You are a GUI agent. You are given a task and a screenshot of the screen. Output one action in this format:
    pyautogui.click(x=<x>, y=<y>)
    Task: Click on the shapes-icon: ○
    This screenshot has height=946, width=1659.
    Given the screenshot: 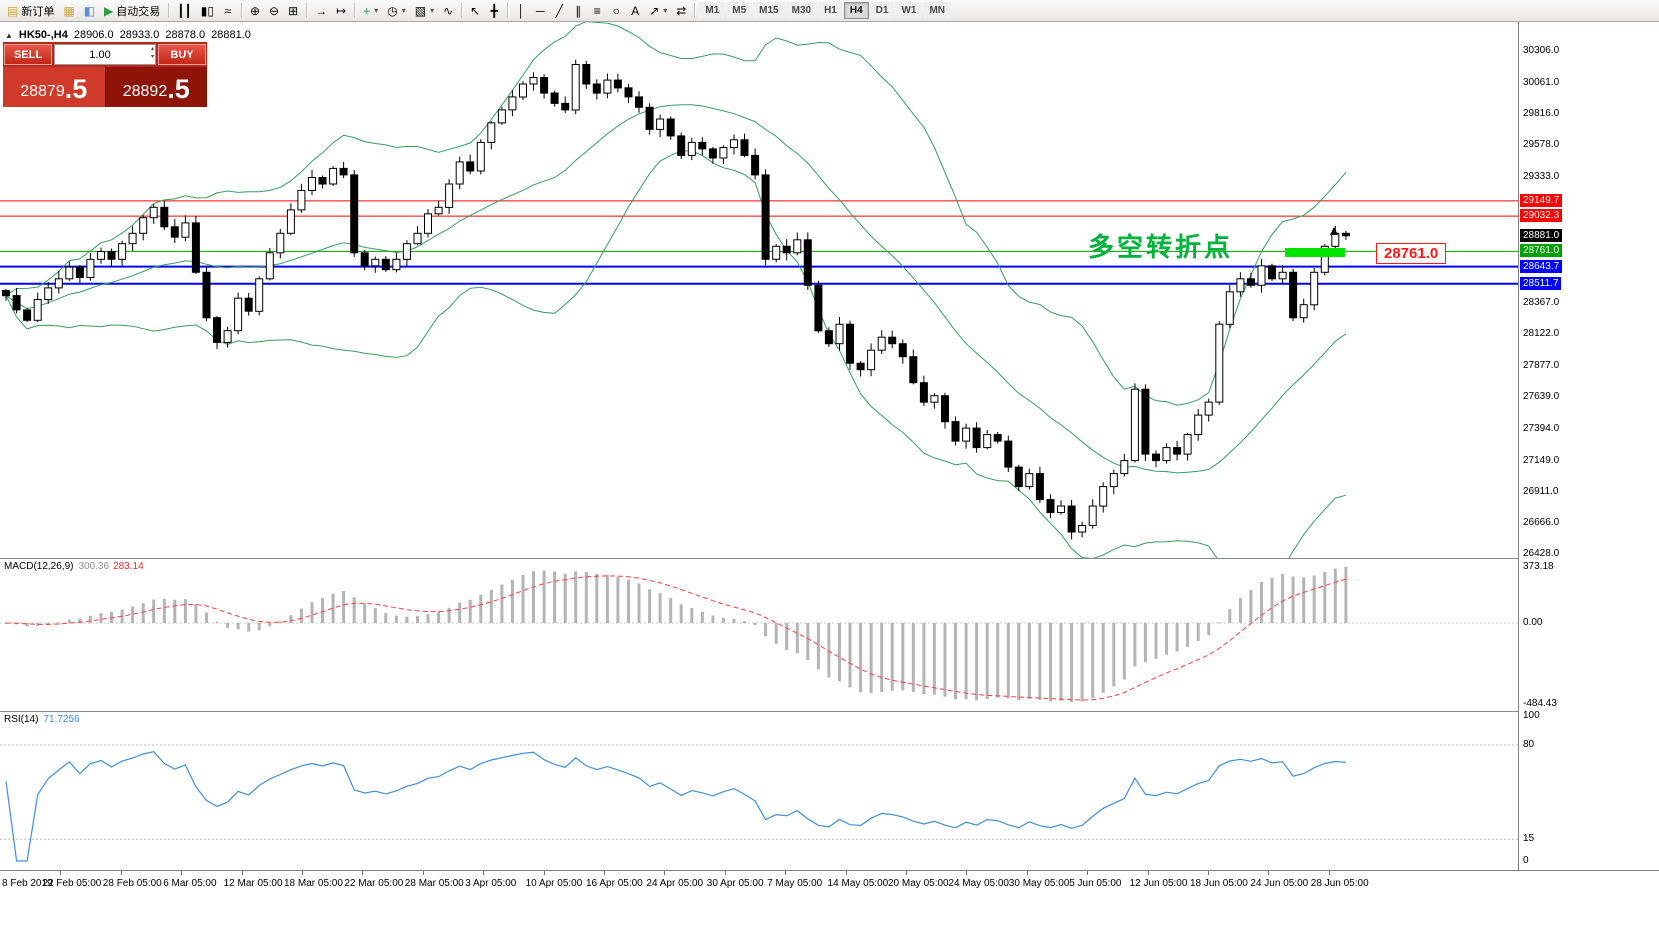 What is the action you would take?
    pyautogui.click(x=616, y=10)
    